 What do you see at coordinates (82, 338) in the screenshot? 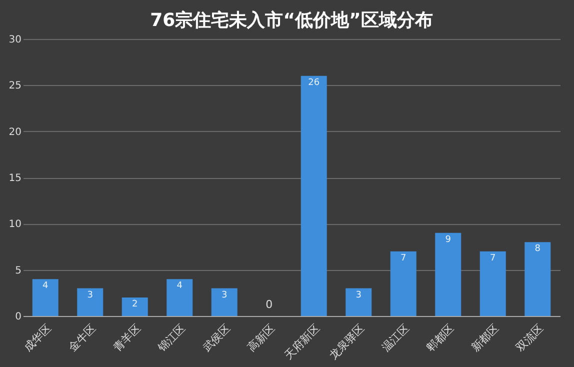
I see `x-tick-label: 金牛区` at bounding box center [82, 338].